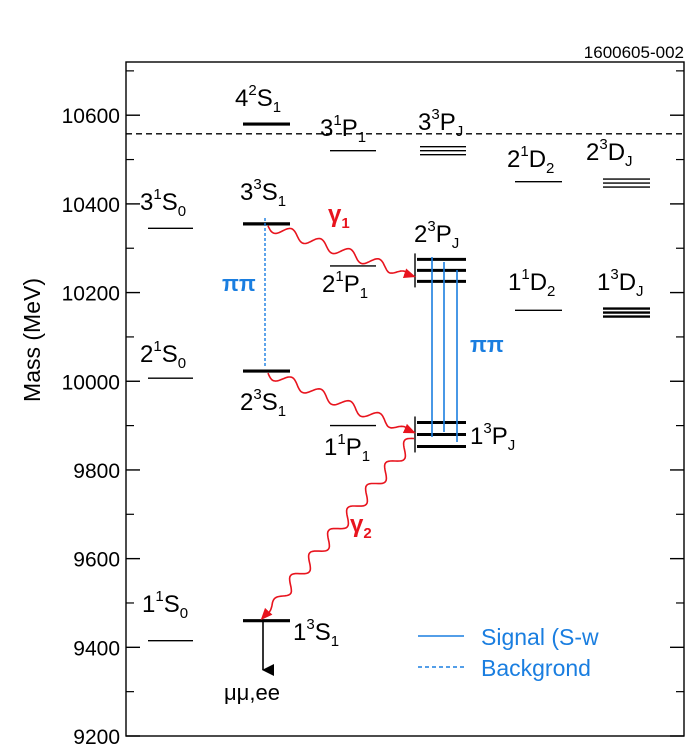 This screenshot has height=744, width=688. I want to click on y-tick-label: 10400, so click(91, 205).